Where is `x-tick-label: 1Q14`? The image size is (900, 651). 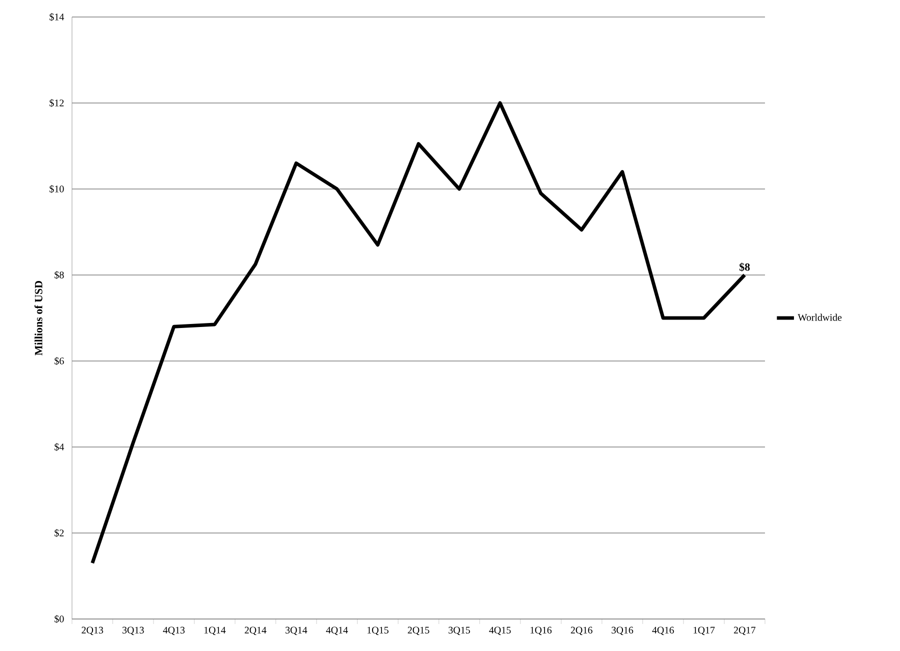
x-tick-label: 1Q14 is located at coordinates (215, 631).